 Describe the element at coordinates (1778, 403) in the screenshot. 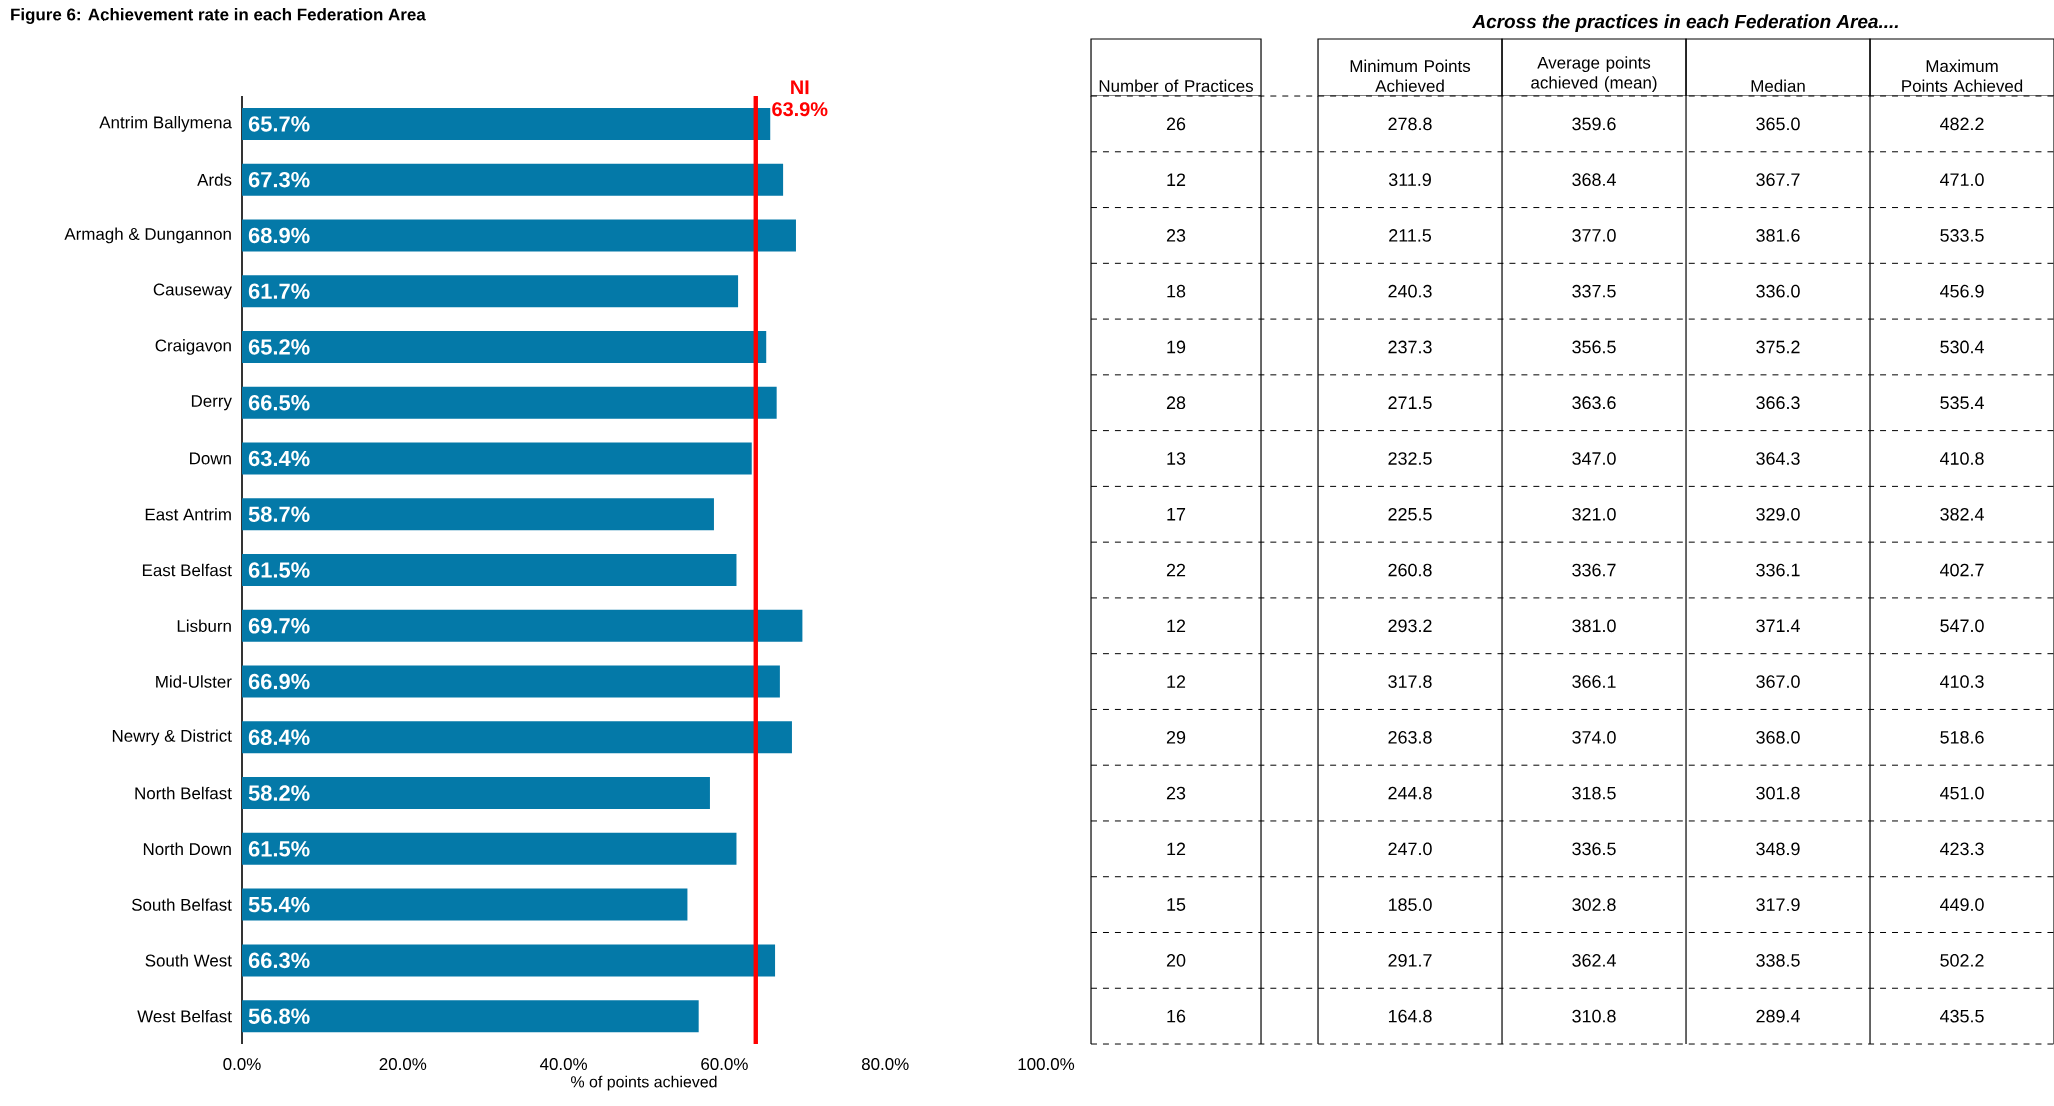

I see `text: 366.3` at that location.